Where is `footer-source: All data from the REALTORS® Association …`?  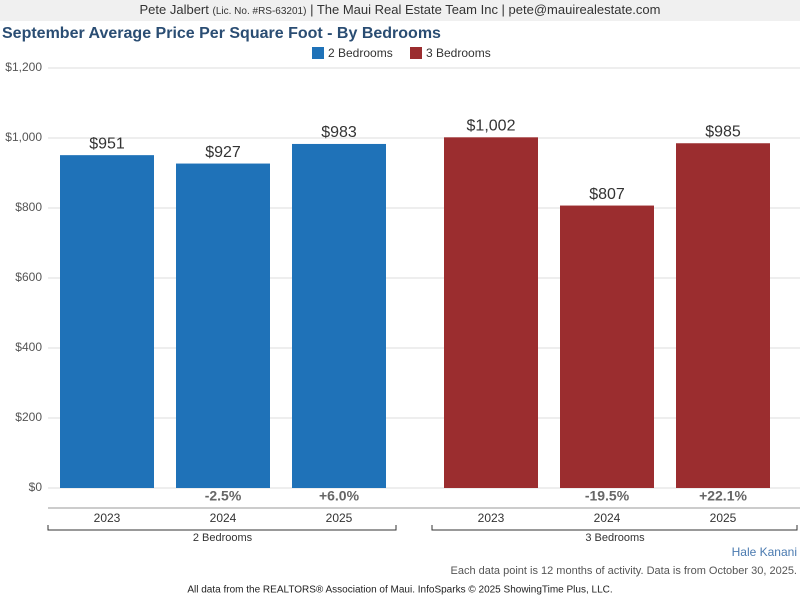
footer-source: All data from the REALTORS® Association … is located at coordinates (399, 590).